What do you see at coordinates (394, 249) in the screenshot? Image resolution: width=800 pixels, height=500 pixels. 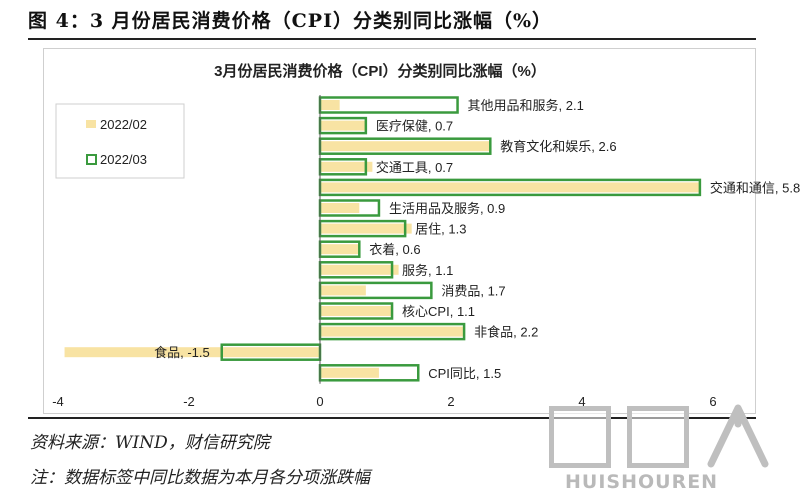 I see `data-label: 衣着, 0.6` at bounding box center [394, 249].